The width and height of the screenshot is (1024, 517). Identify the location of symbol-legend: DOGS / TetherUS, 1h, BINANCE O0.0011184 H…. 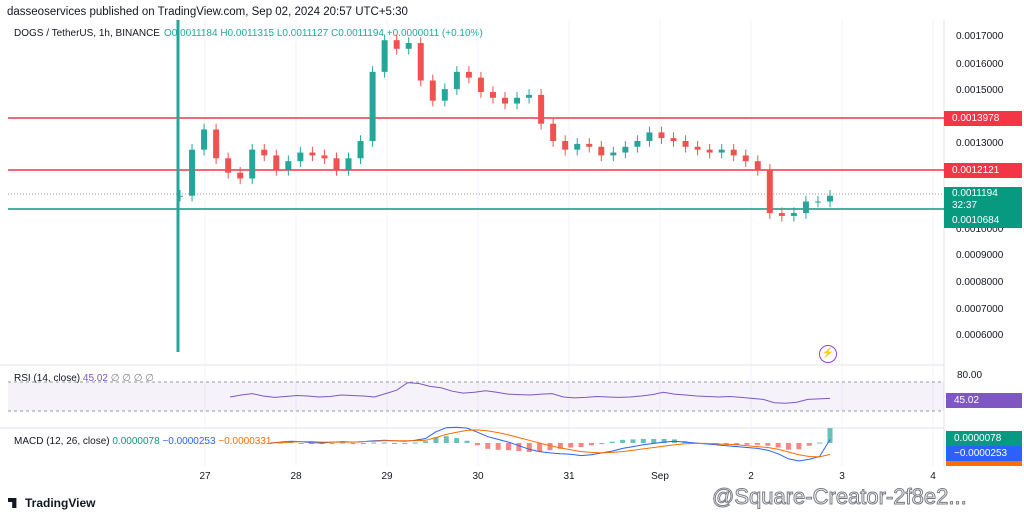
(248, 33).